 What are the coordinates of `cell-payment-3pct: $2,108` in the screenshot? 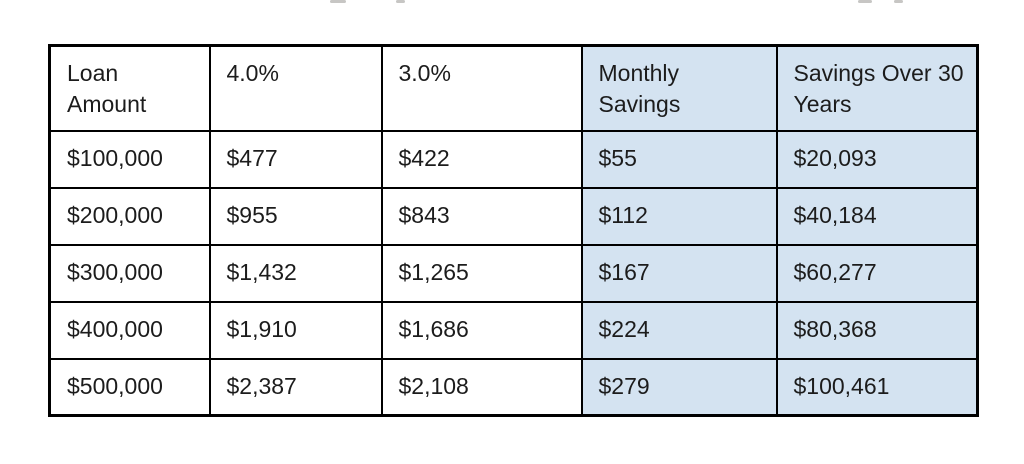 It's located at (481, 387).